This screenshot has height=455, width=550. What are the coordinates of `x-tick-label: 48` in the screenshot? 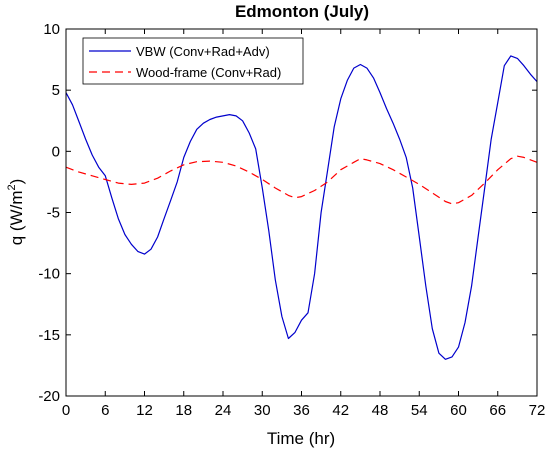 It's located at (380, 410).